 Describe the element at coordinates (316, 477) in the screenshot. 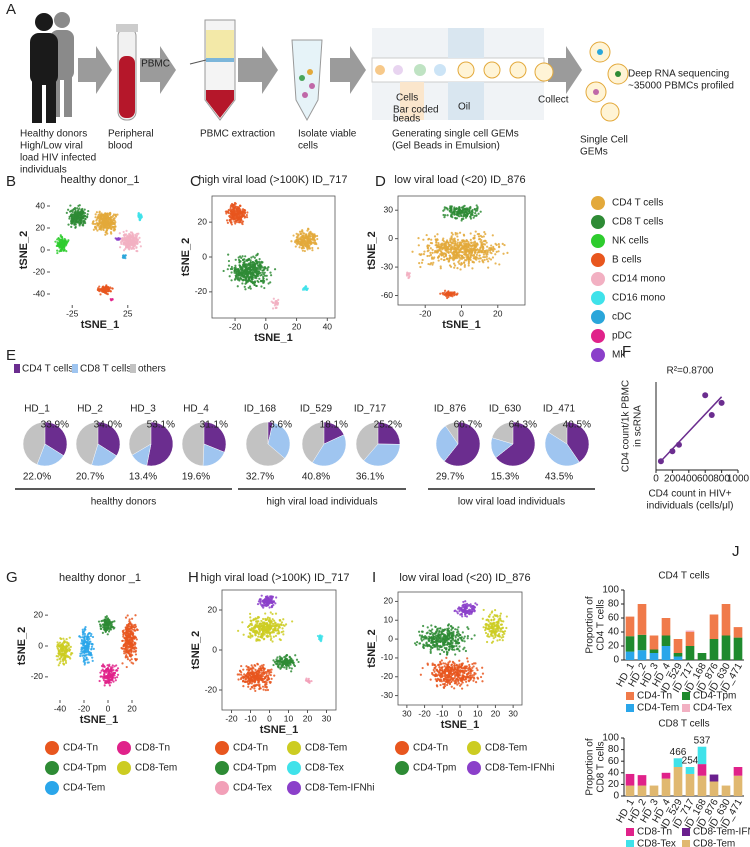

I see `value-label: 40.8%` at that location.